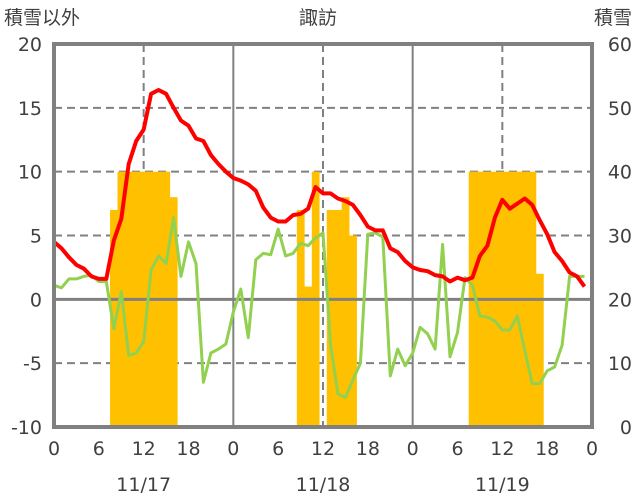  I want to click on right-tick-label: 20, so click(620, 300).